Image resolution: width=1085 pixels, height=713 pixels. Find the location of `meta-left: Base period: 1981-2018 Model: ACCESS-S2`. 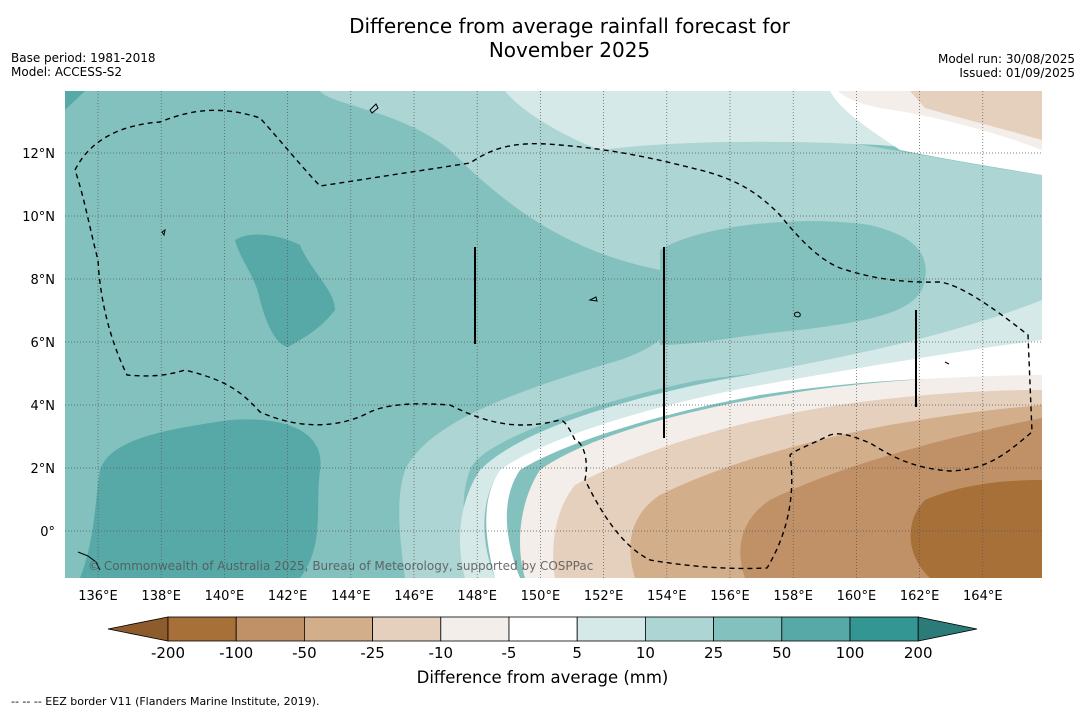

meta-left: Base period: 1981-2018 Model: ACCESS-S2 is located at coordinates (83, 65).